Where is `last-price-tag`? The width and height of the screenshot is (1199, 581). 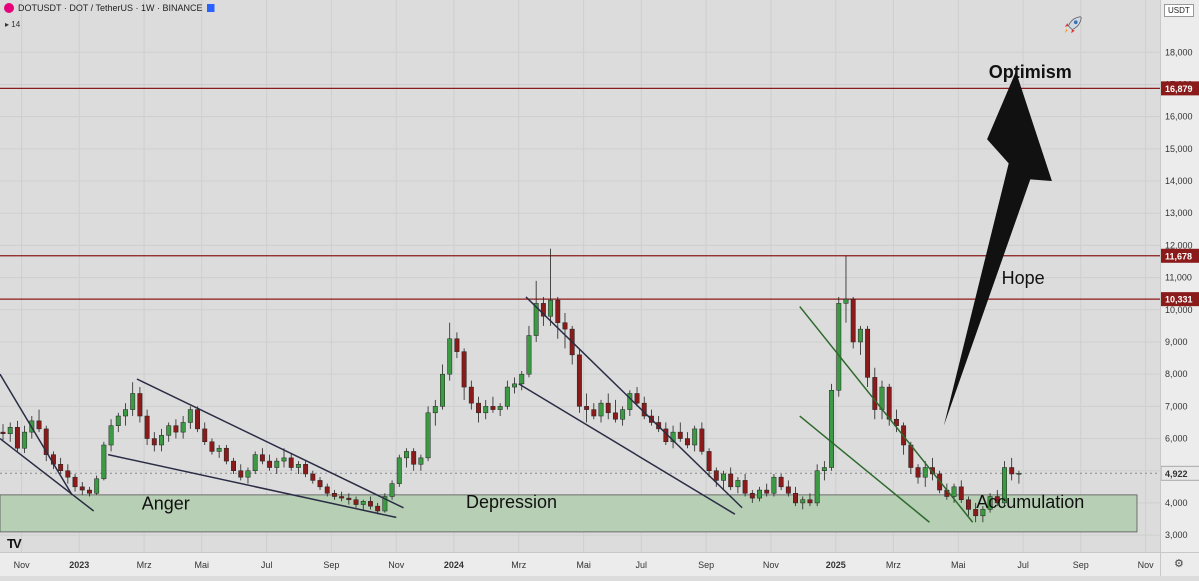
last-price-tag is located at coordinates (1179, 473).